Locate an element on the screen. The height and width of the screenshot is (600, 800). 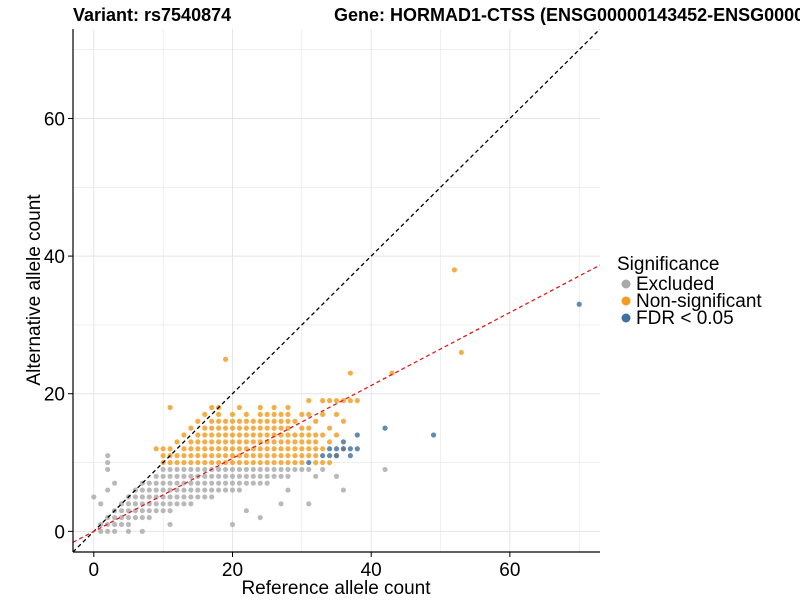
x-axis-label: Reference allele count is located at coordinates (336, 588).